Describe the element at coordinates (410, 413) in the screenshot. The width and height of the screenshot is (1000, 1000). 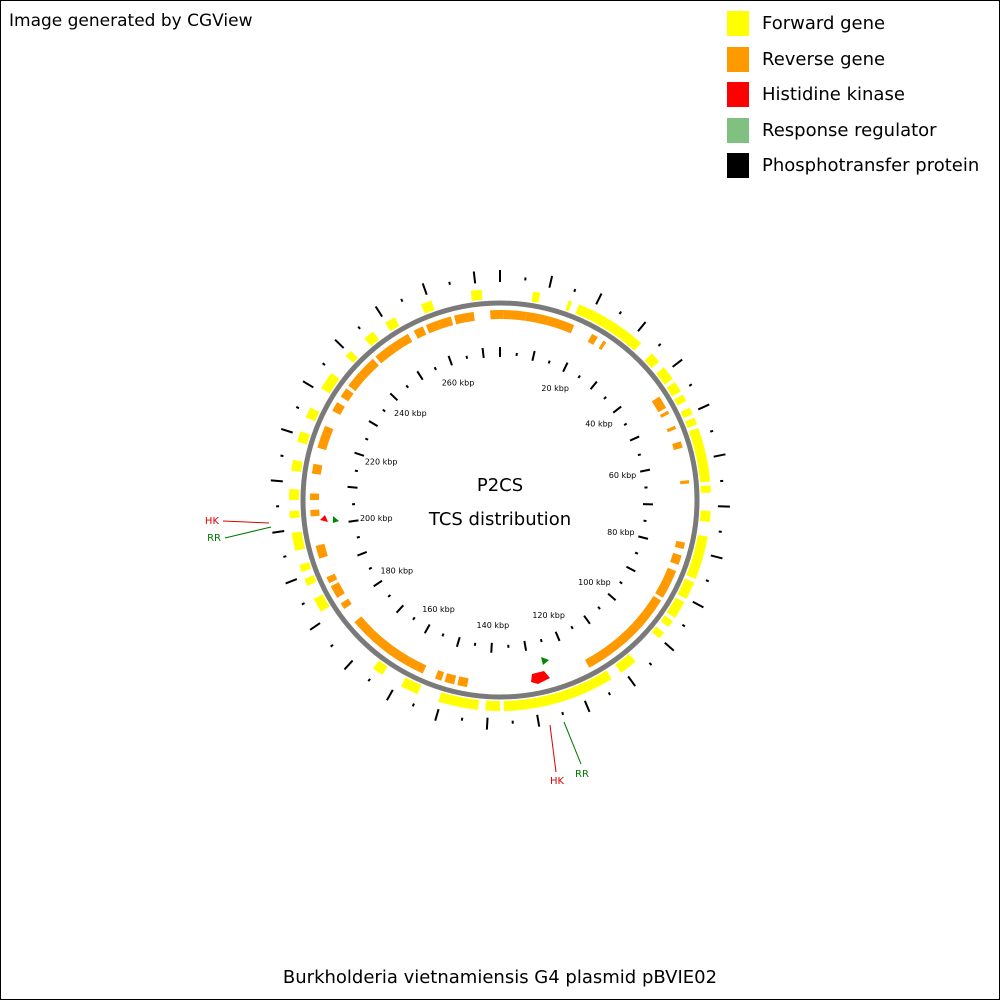
I see `ruler-label: 240 kbp` at that location.